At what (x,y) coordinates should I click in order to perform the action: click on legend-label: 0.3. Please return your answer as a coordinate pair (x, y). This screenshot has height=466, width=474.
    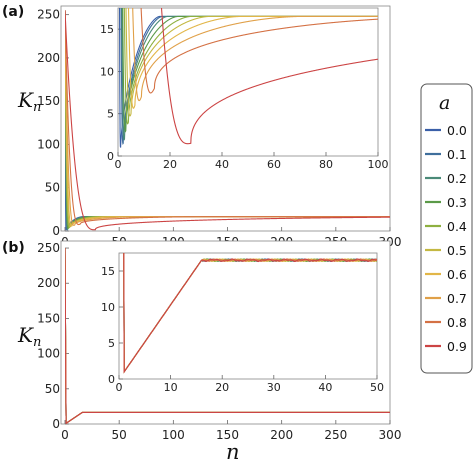
    Looking at the image, I should click on (457, 202).